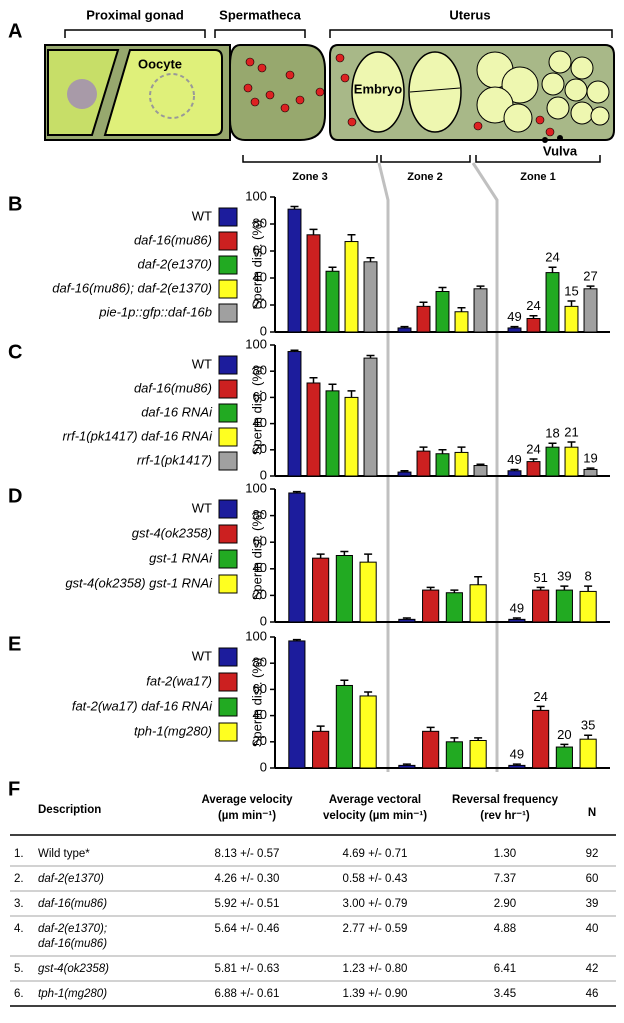 Image resolution: width=624 pixels, height=1023 pixels. What do you see at coordinates (588, 725) in the screenshot?
I see `n-label: 35` at bounding box center [588, 725].